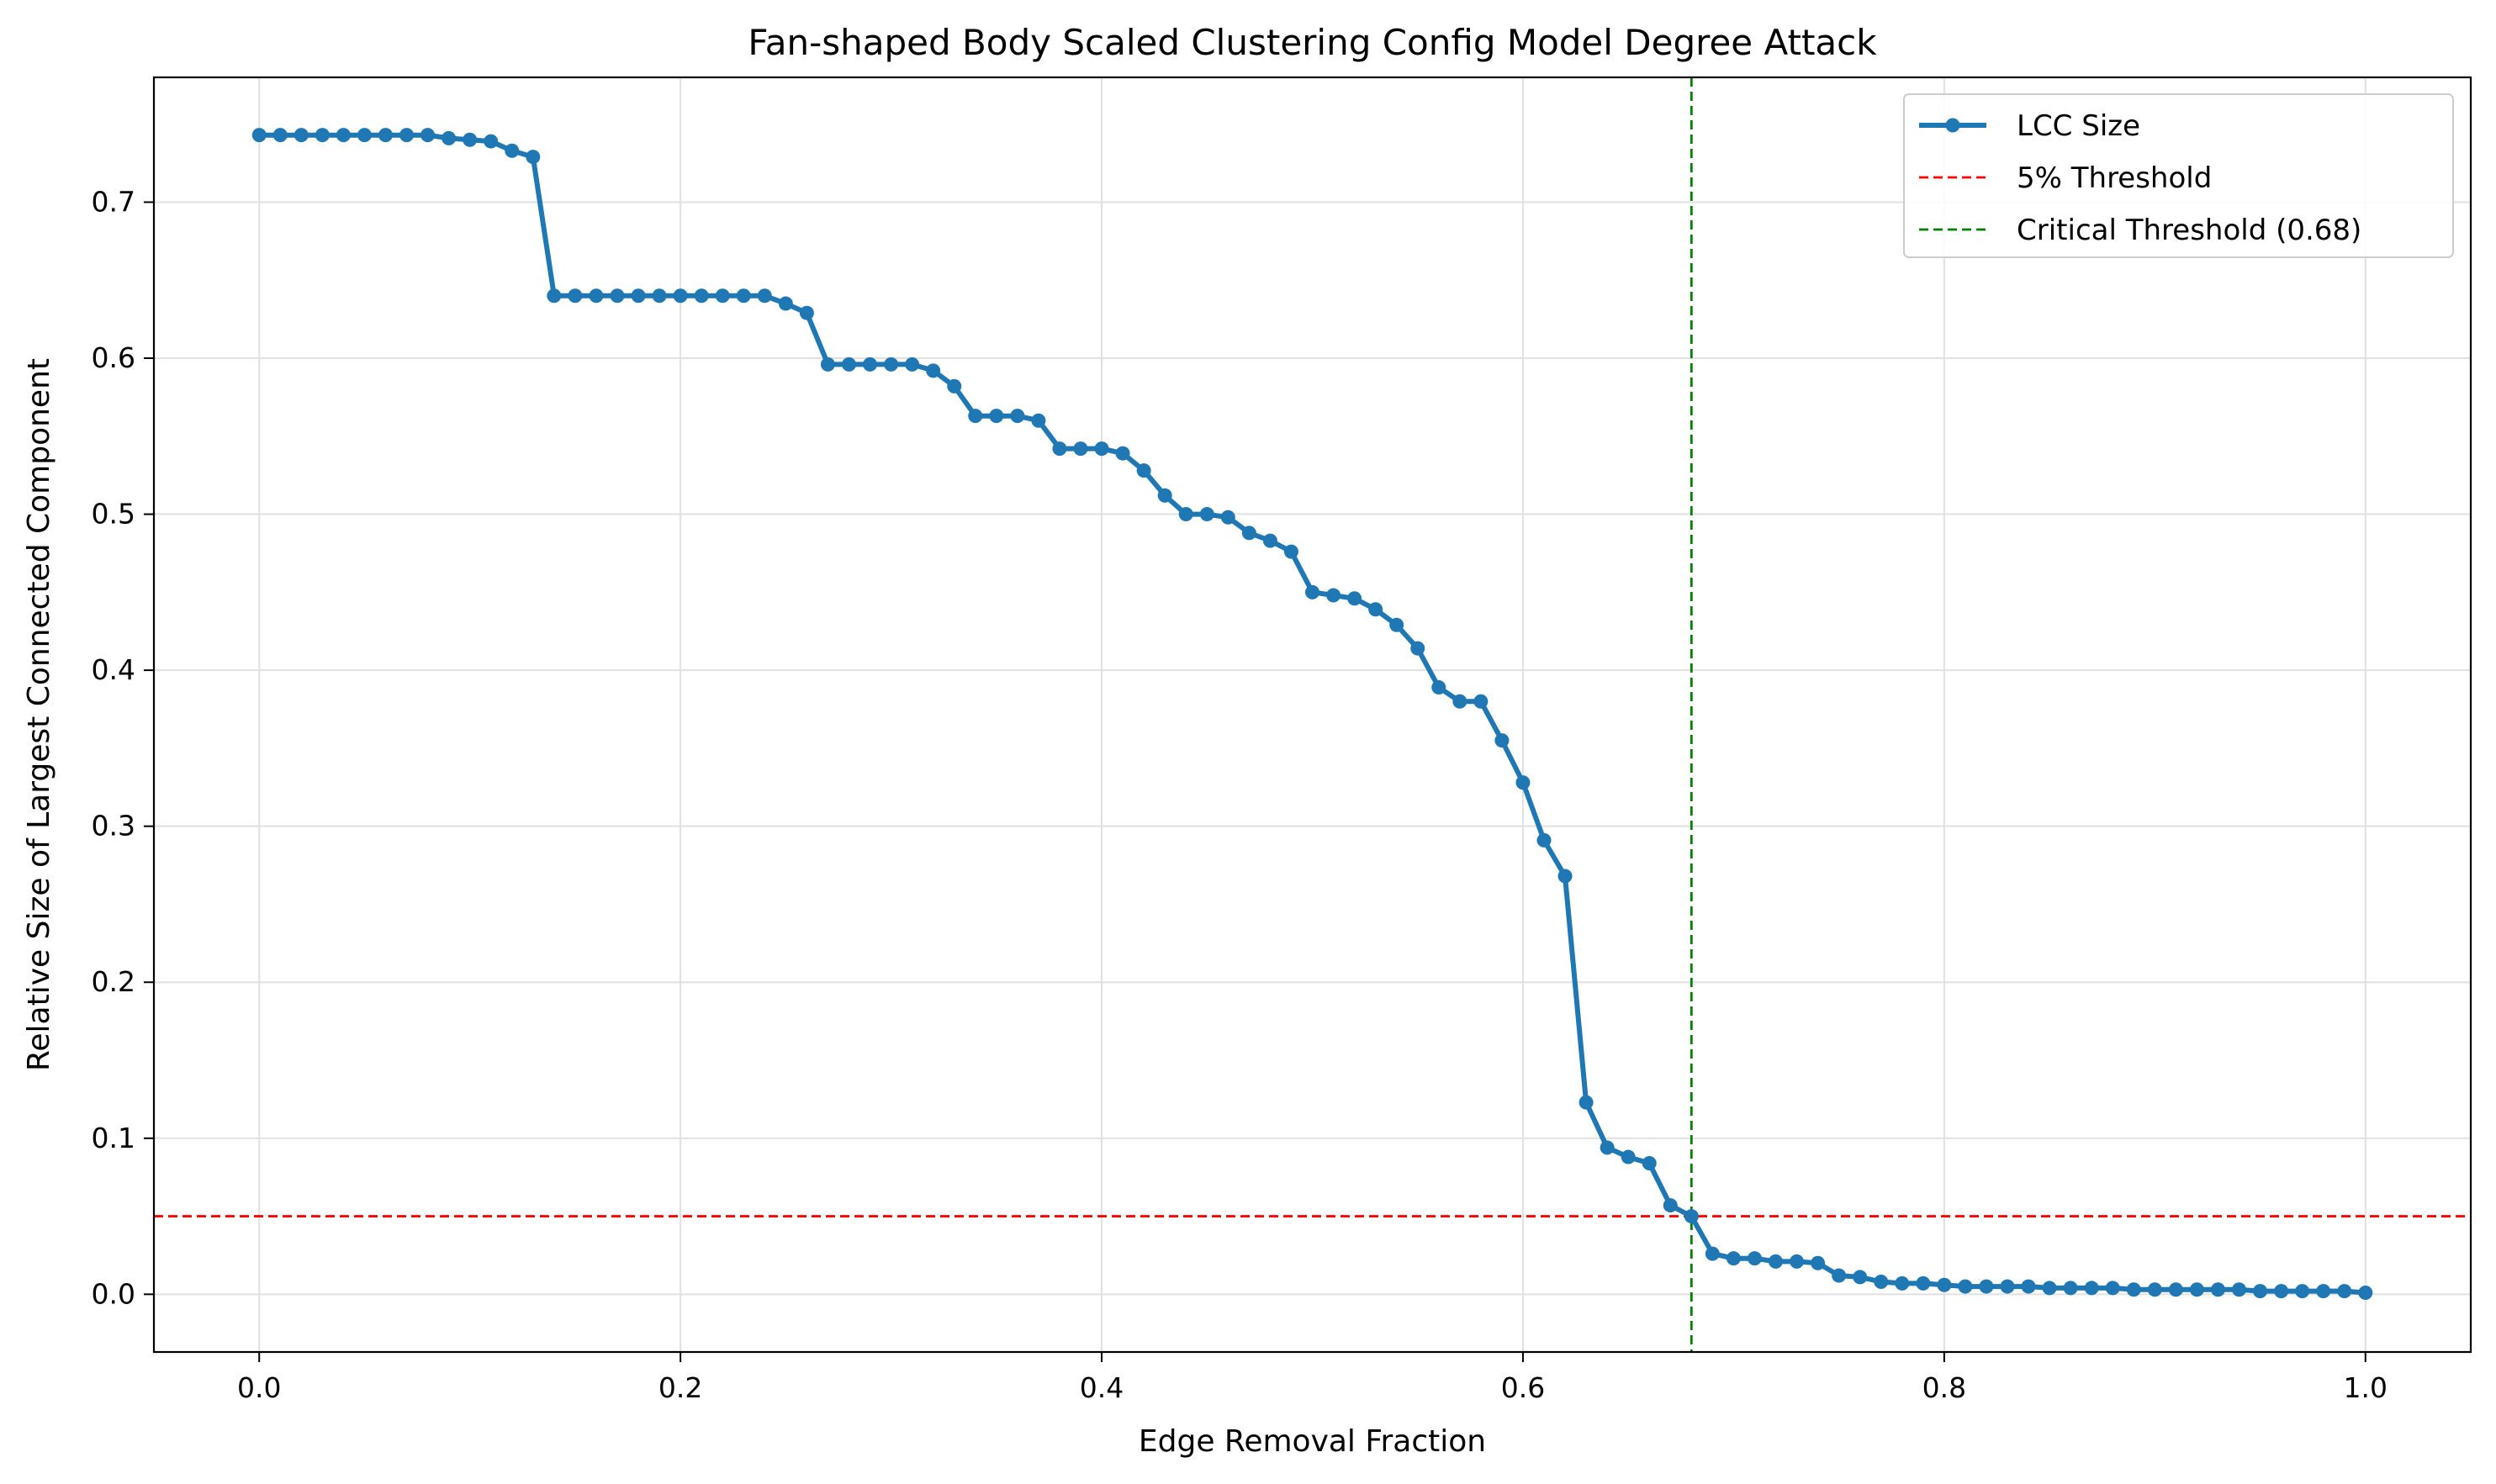 This screenshot has height=1484, width=2496. I want to click on y-tick-label: 0.7, so click(113, 201).